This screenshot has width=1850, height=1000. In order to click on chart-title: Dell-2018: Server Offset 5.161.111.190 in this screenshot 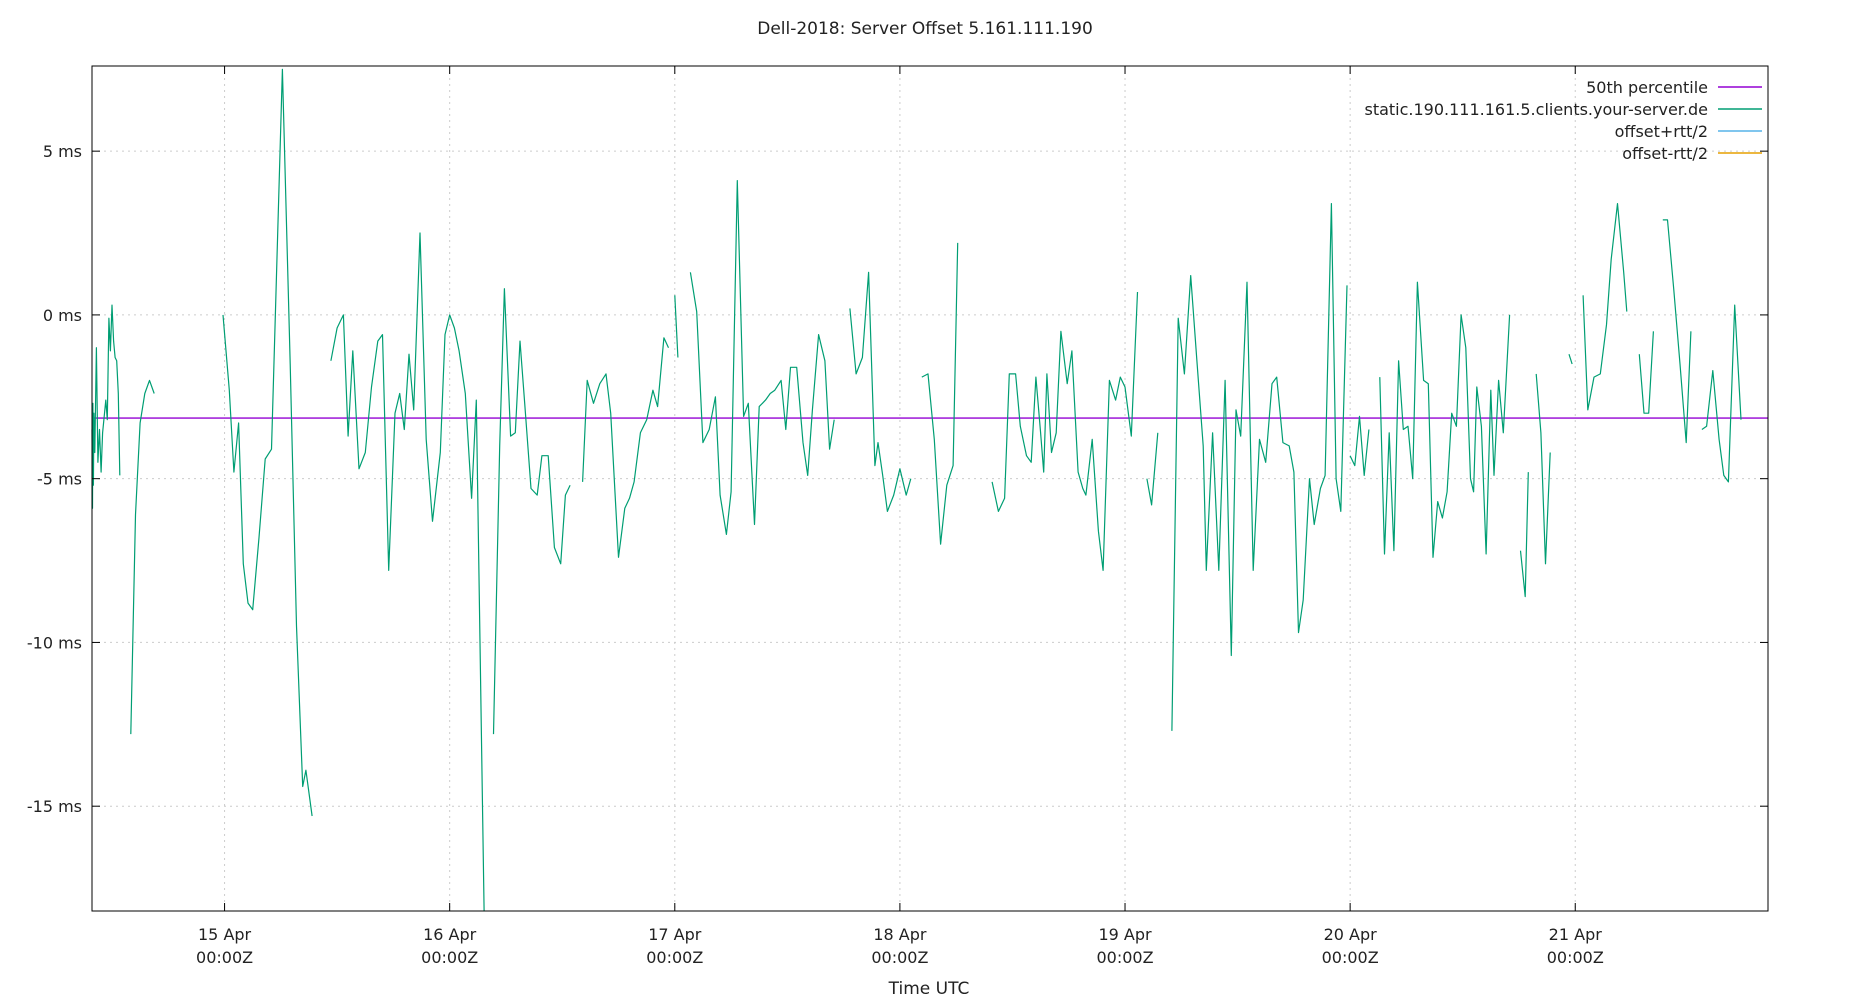, I will do `click(925, 29)`.